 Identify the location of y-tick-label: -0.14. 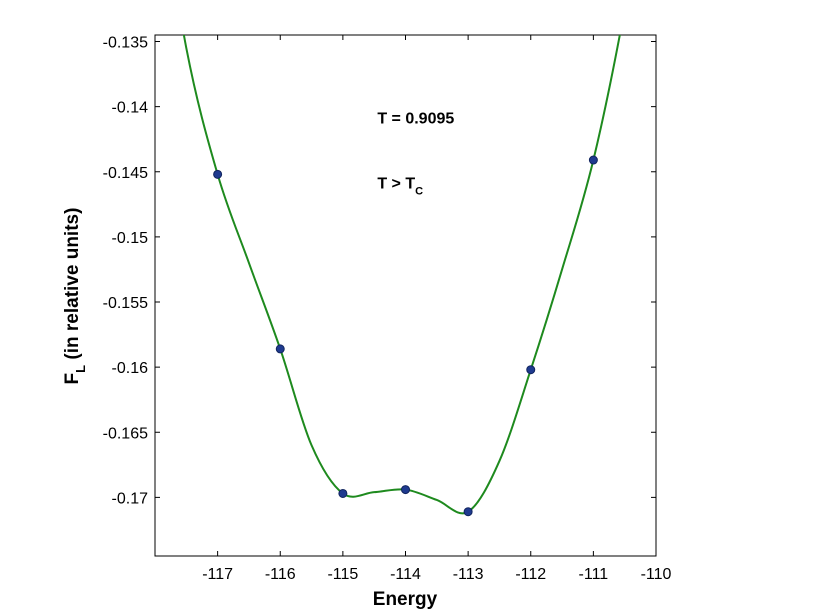
(130, 108).